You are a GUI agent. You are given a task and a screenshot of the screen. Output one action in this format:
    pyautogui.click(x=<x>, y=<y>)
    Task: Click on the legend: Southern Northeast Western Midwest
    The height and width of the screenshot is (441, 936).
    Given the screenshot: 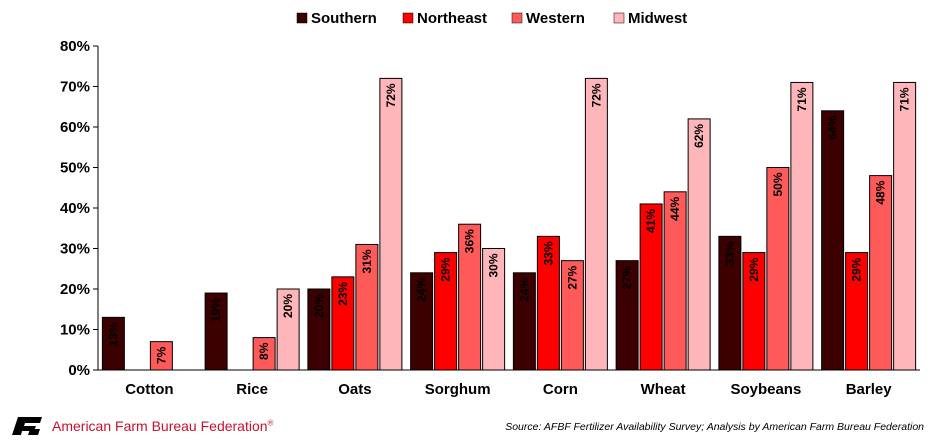 What is the action you would take?
    pyautogui.click(x=491, y=18)
    